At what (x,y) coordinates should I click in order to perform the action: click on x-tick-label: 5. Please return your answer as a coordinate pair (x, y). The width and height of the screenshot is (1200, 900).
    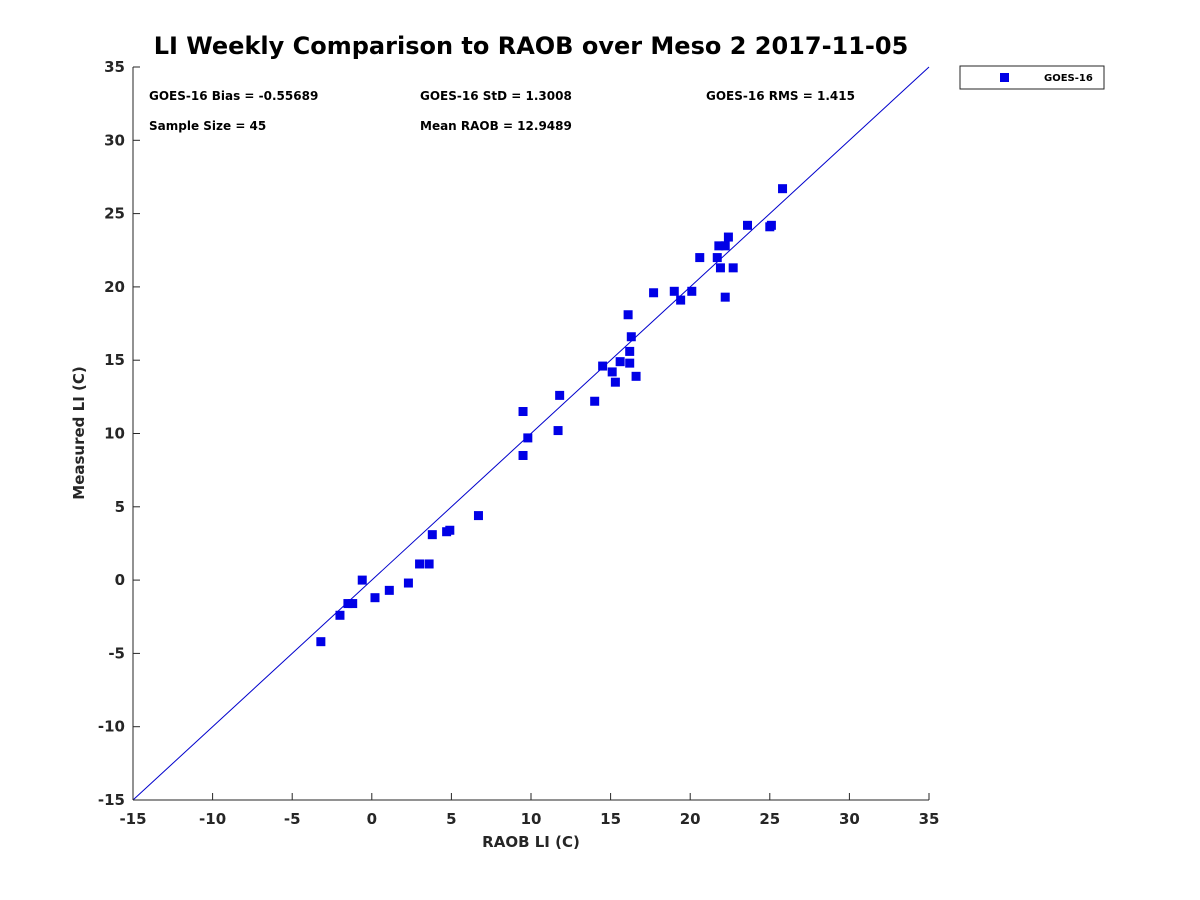
    Looking at the image, I should click on (451, 819).